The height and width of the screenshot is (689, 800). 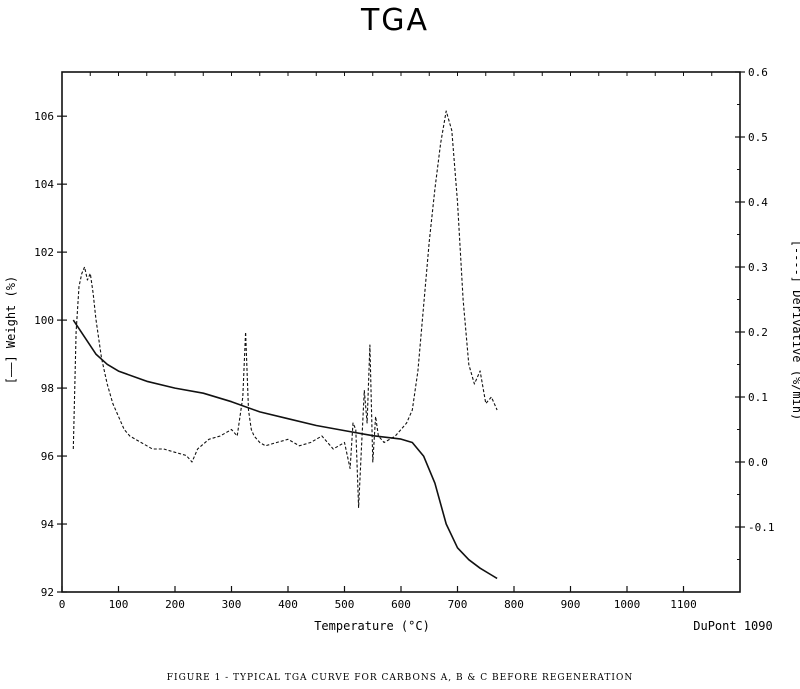 I want to click on y-right-tick-label: 0.4, so click(x=758, y=202).